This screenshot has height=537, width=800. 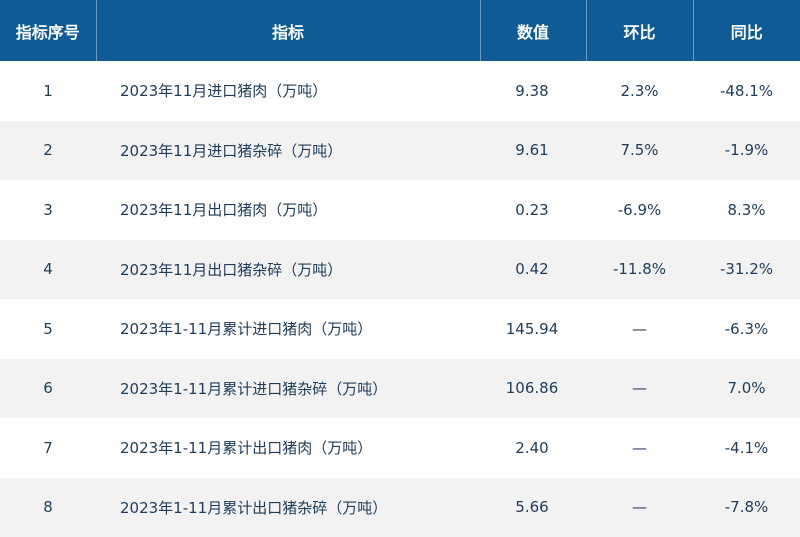 What do you see at coordinates (533, 91) in the screenshot?
I see `cell-value: 9.38` at bounding box center [533, 91].